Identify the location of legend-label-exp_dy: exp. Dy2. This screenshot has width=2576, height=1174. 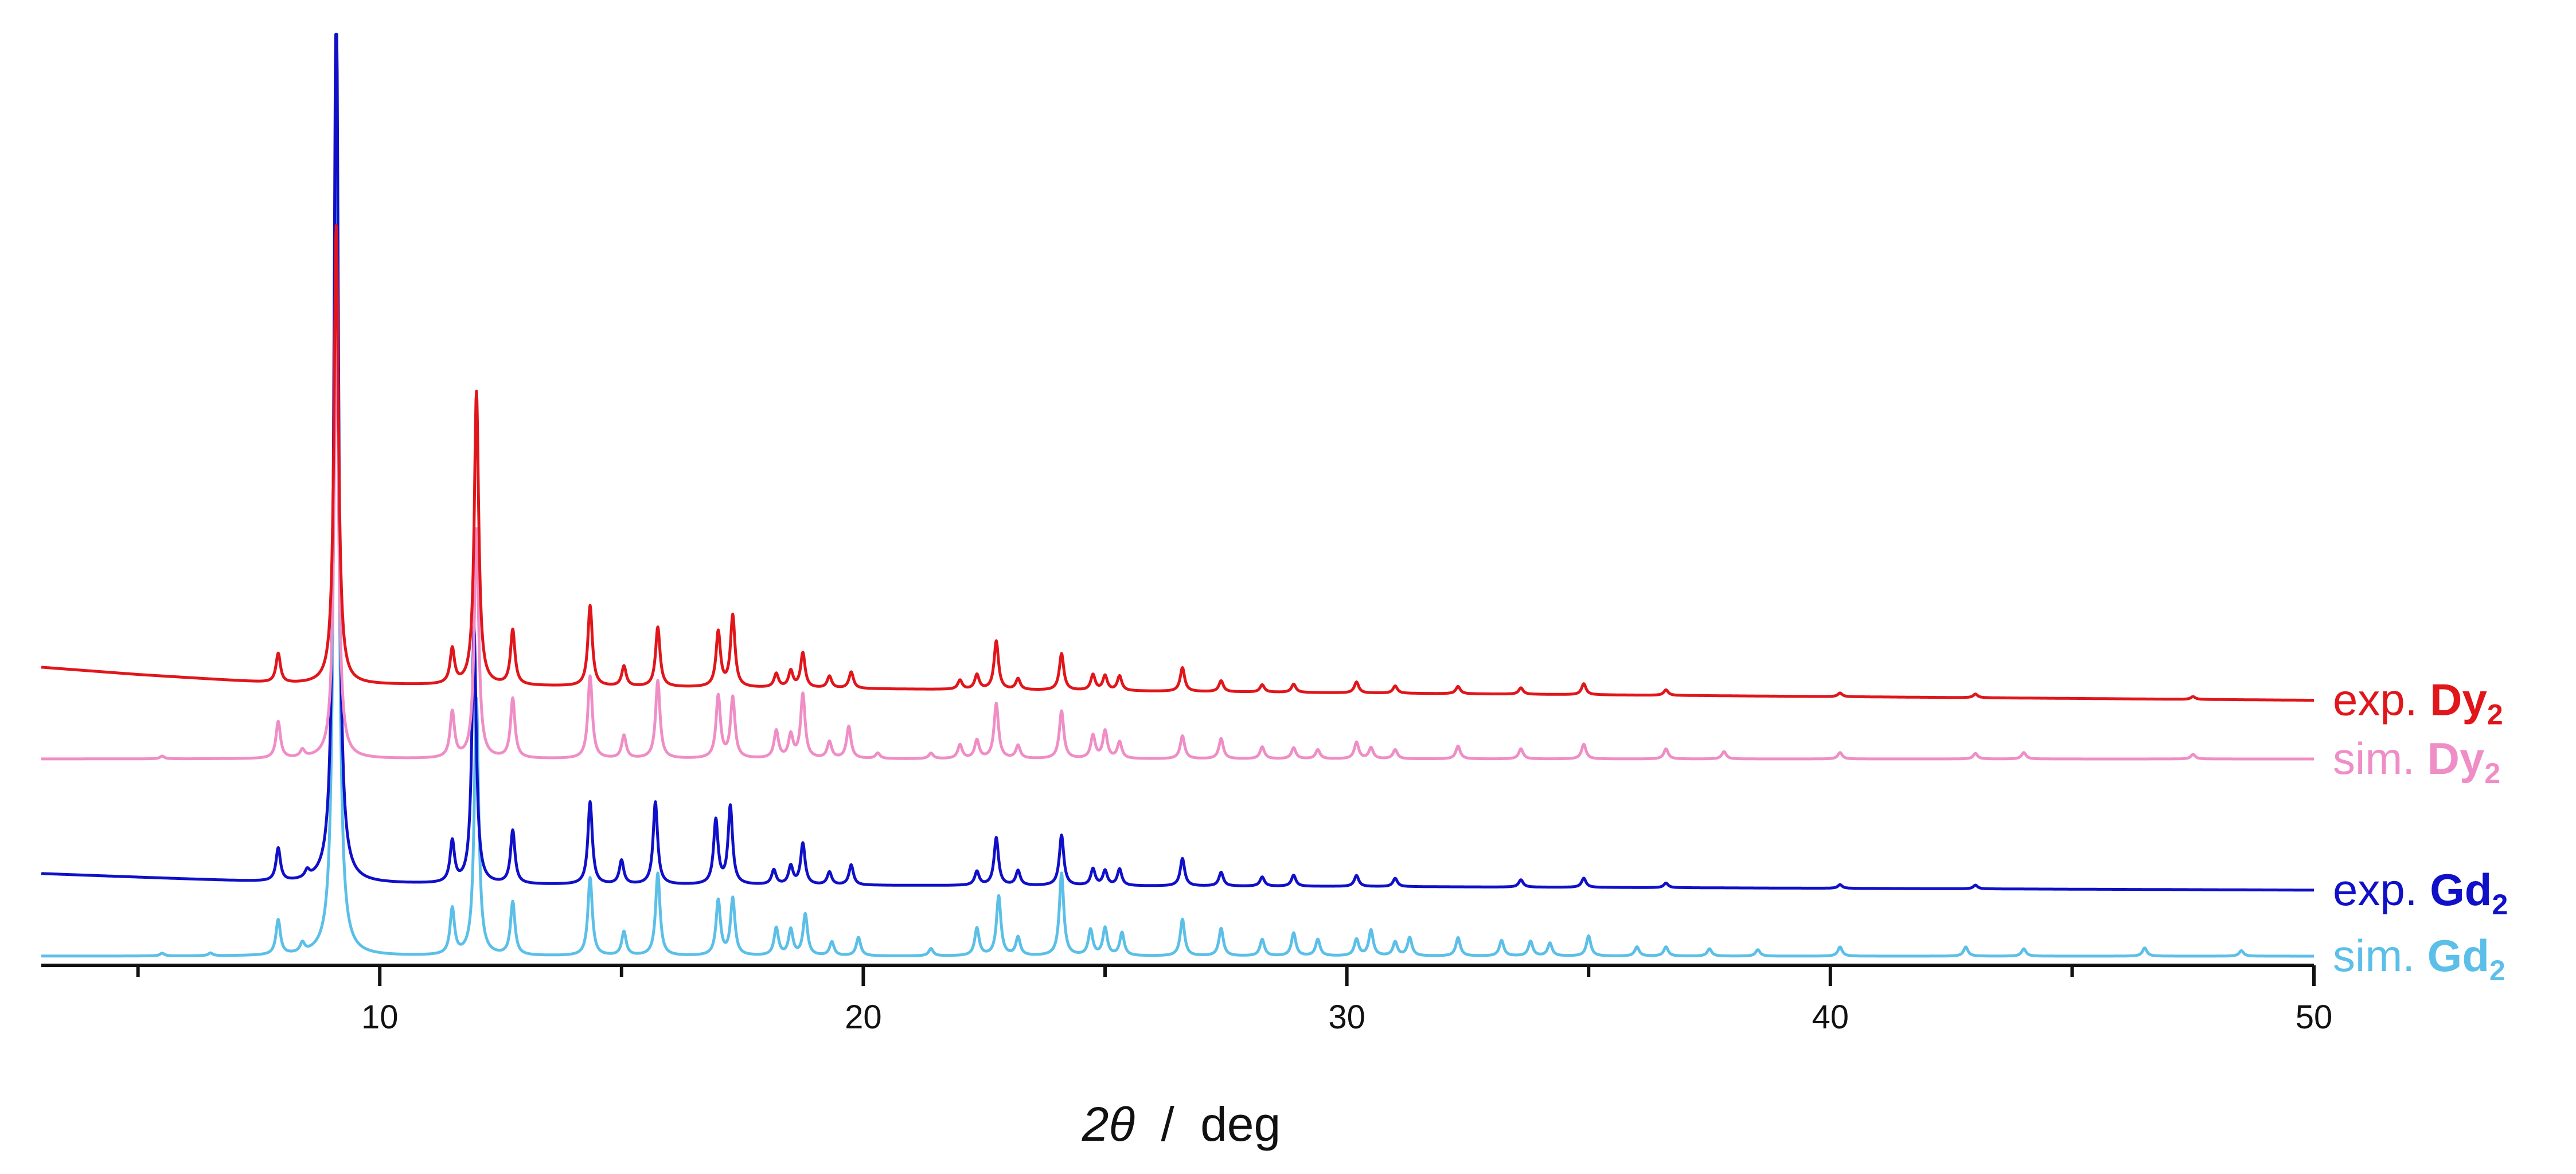
(2418, 703).